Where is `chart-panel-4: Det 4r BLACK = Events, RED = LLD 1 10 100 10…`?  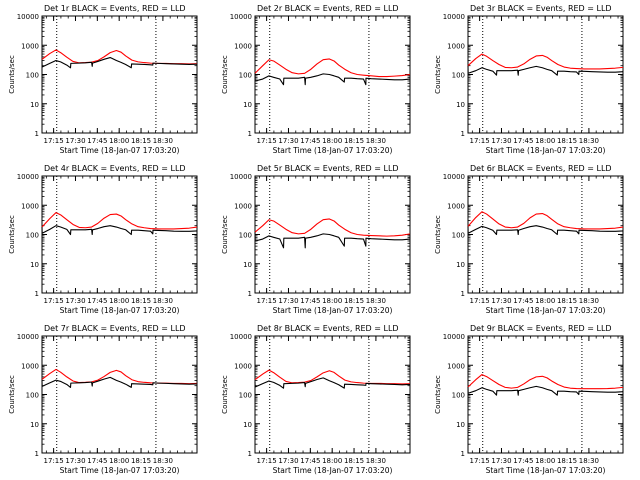 chart-panel-4: Det 4r BLACK = Events, RED = LLD 1 10 100 10… is located at coordinates (103, 239).